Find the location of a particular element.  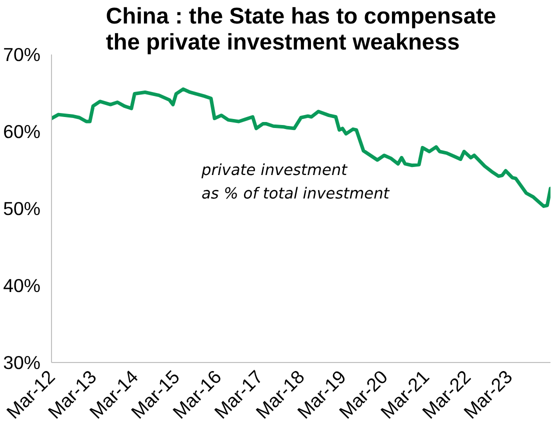

y-tick-label: 40% is located at coordinates (22, 285).